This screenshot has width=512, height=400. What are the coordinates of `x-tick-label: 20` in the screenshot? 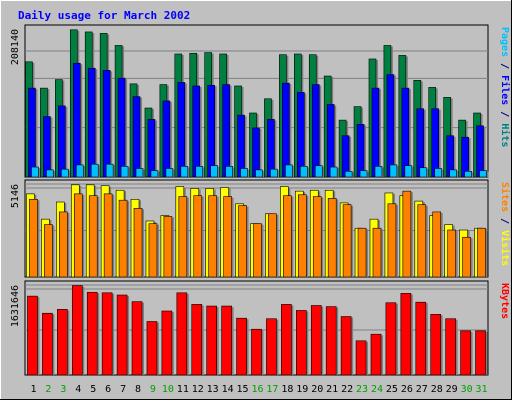 It's located at (317, 389).